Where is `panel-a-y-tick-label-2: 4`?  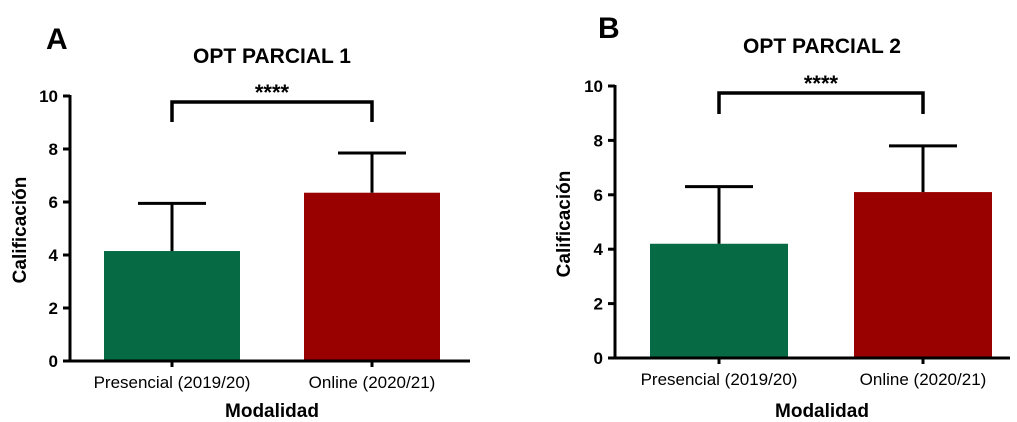
panel-a-y-tick-label-2: 4 is located at coordinates (54, 255).